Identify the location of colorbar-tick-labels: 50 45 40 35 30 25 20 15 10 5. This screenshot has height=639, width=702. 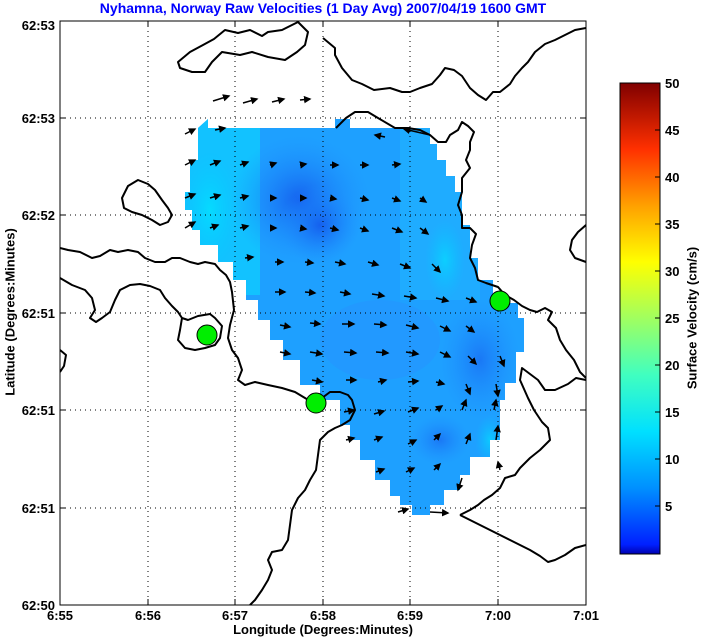
(672, 295).